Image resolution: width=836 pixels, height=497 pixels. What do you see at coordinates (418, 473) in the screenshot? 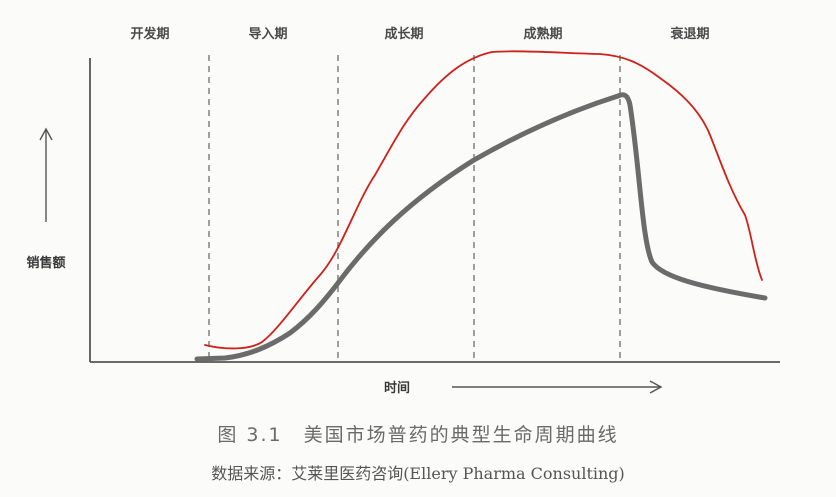
I see `figure-source: 数据来源：艾莱里医药咨询(Ellery Pharma Consulting)` at bounding box center [418, 473].